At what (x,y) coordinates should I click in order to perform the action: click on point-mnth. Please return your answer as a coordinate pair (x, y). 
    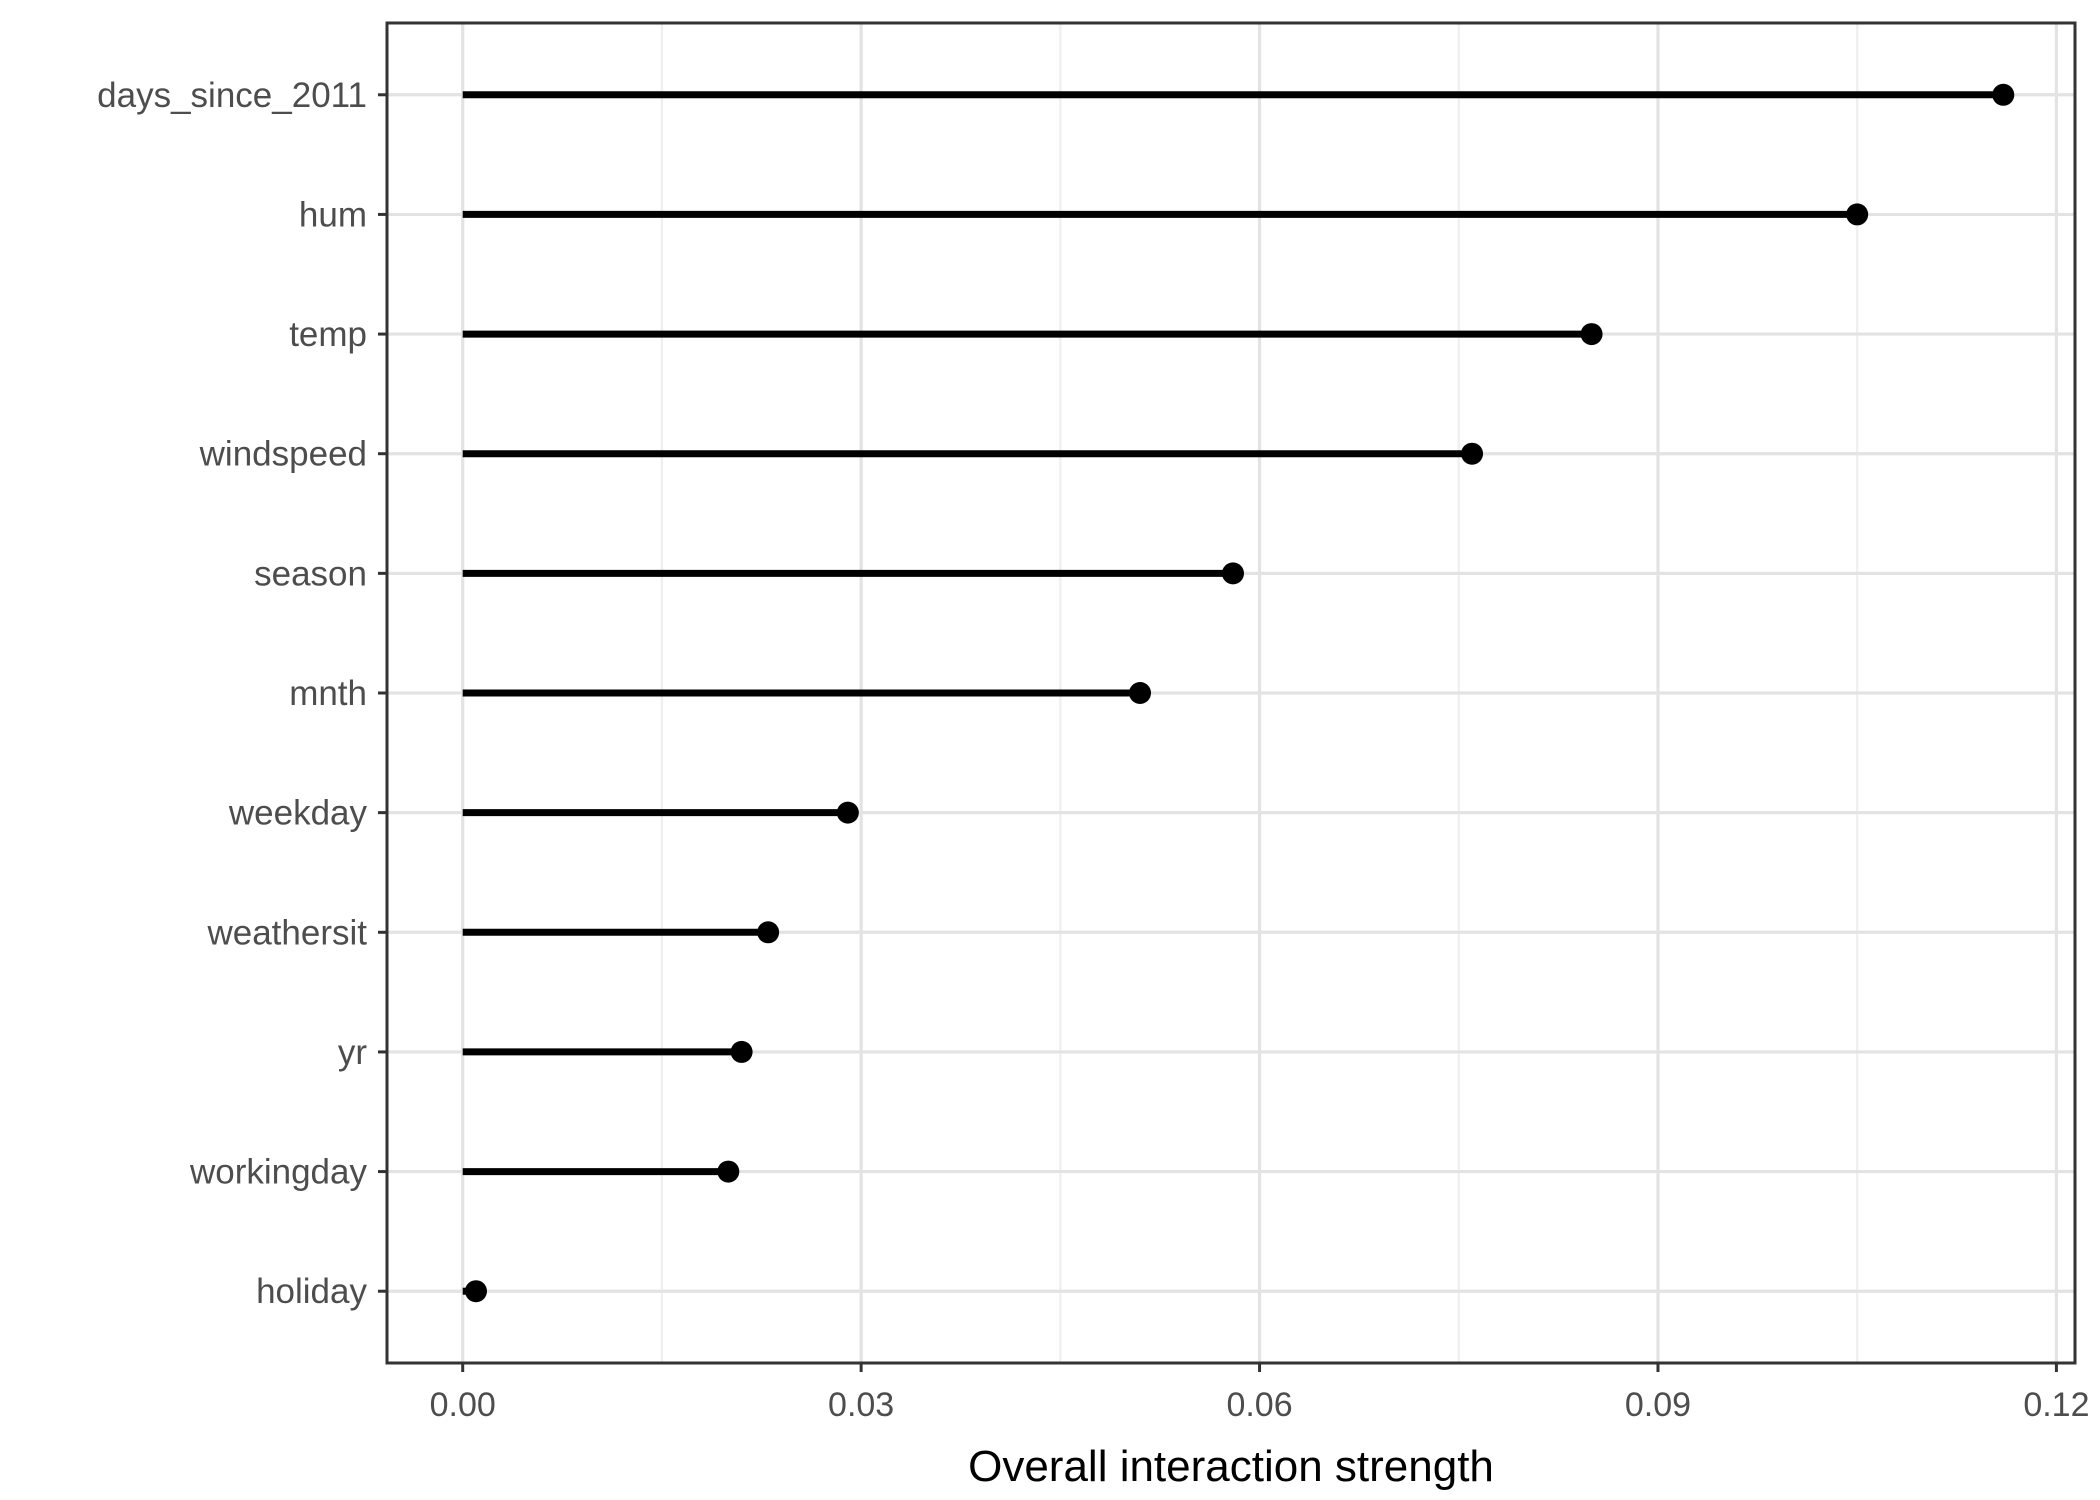
    Looking at the image, I should click on (1140, 693).